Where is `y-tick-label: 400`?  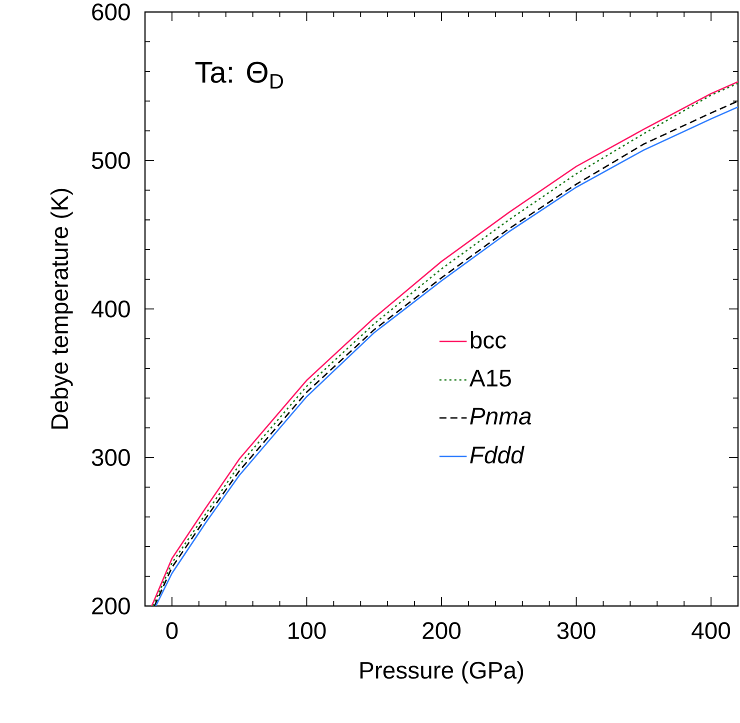
y-tick-label: 400 is located at coordinates (110, 309).